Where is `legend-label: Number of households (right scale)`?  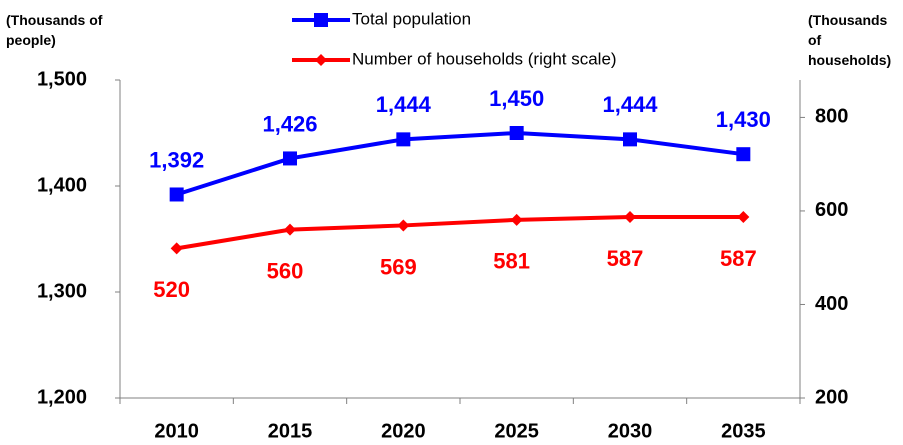 legend-label: Number of households (right scale) is located at coordinates (484, 58).